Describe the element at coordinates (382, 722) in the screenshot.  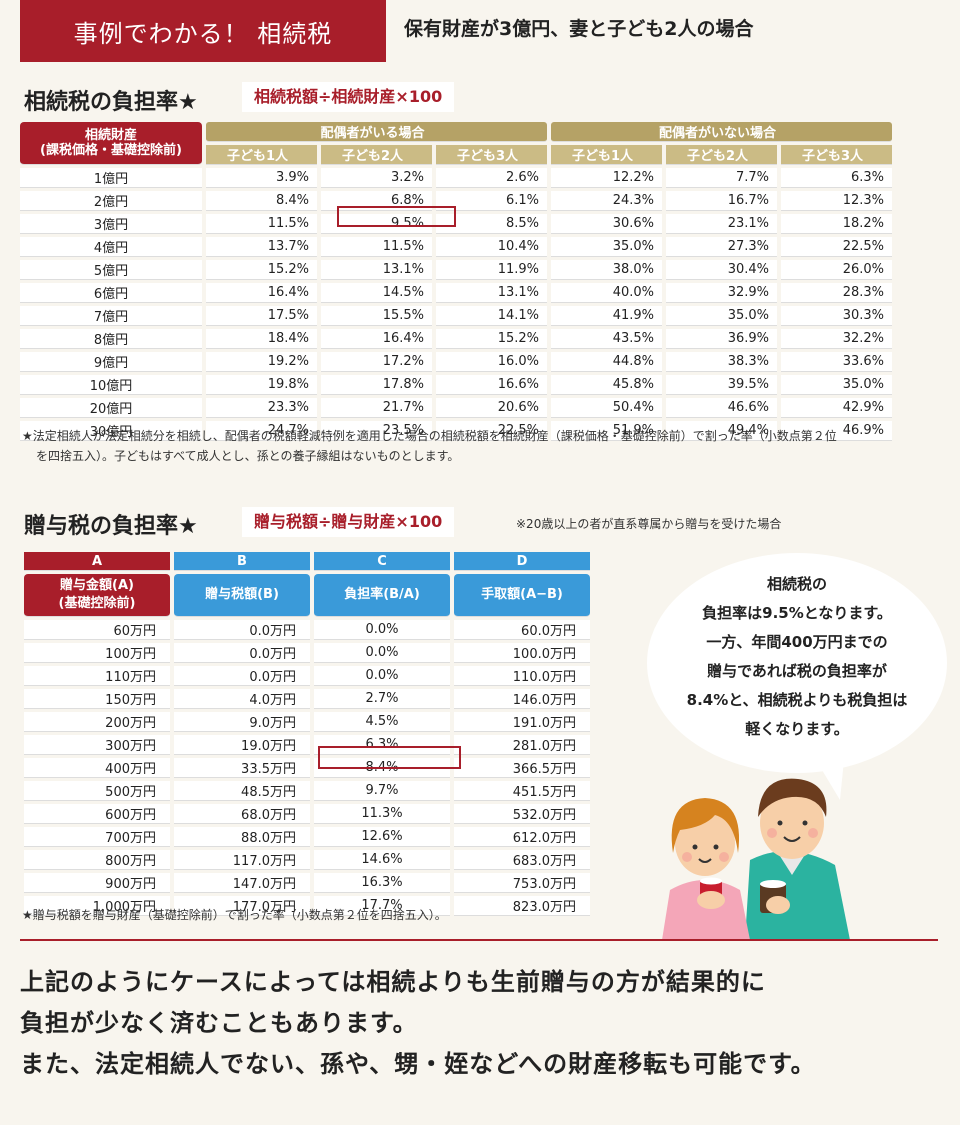
I see `gift-rate-cell: 4.5%` at that location.